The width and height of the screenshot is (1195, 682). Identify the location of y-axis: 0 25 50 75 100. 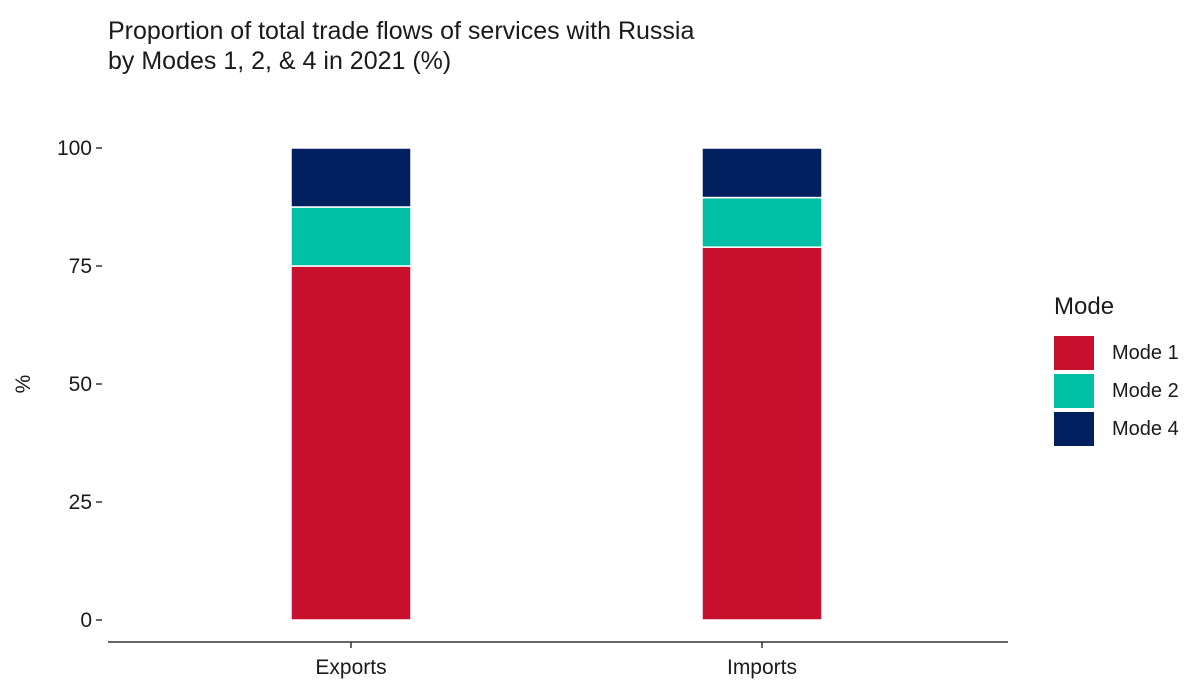
(79, 384).